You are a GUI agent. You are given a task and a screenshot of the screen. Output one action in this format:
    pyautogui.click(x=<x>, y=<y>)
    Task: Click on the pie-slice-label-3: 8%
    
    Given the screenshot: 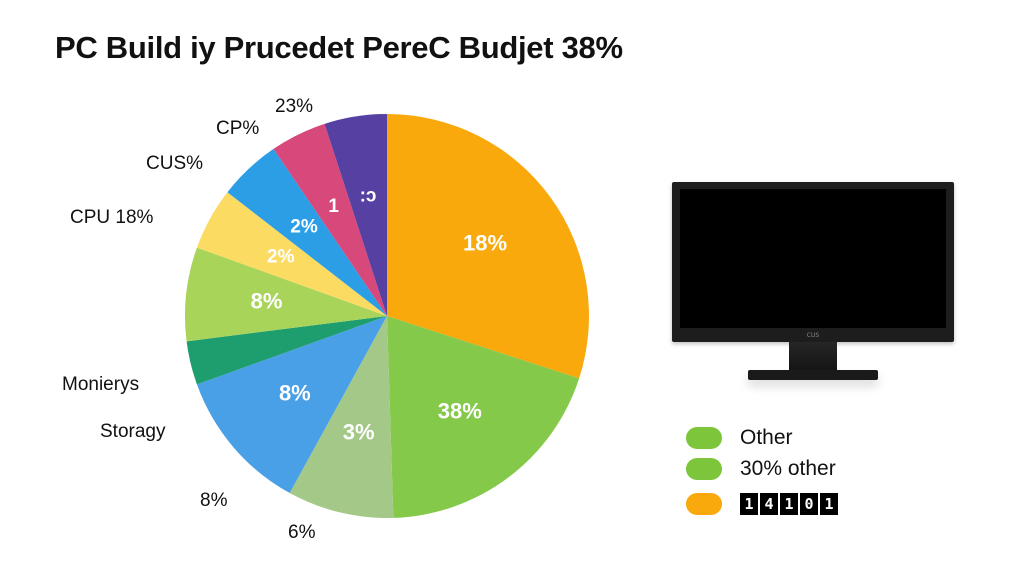 What is the action you would take?
    pyautogui.click(x=295, y=393)
    